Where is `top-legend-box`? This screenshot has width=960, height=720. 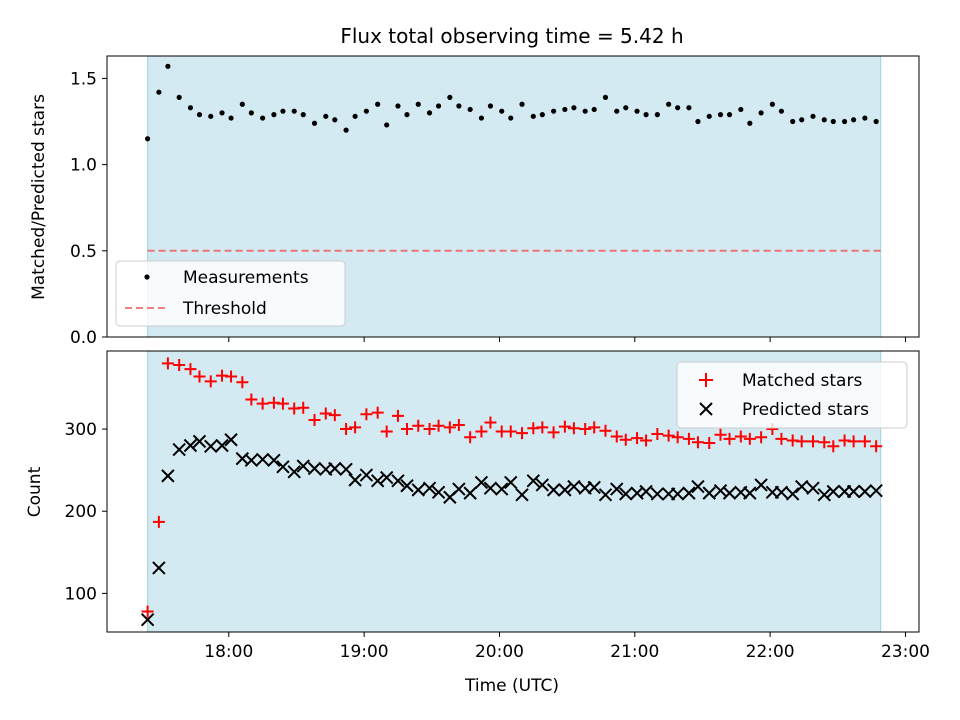
top-legend-box is located at coordinates (230, 293).